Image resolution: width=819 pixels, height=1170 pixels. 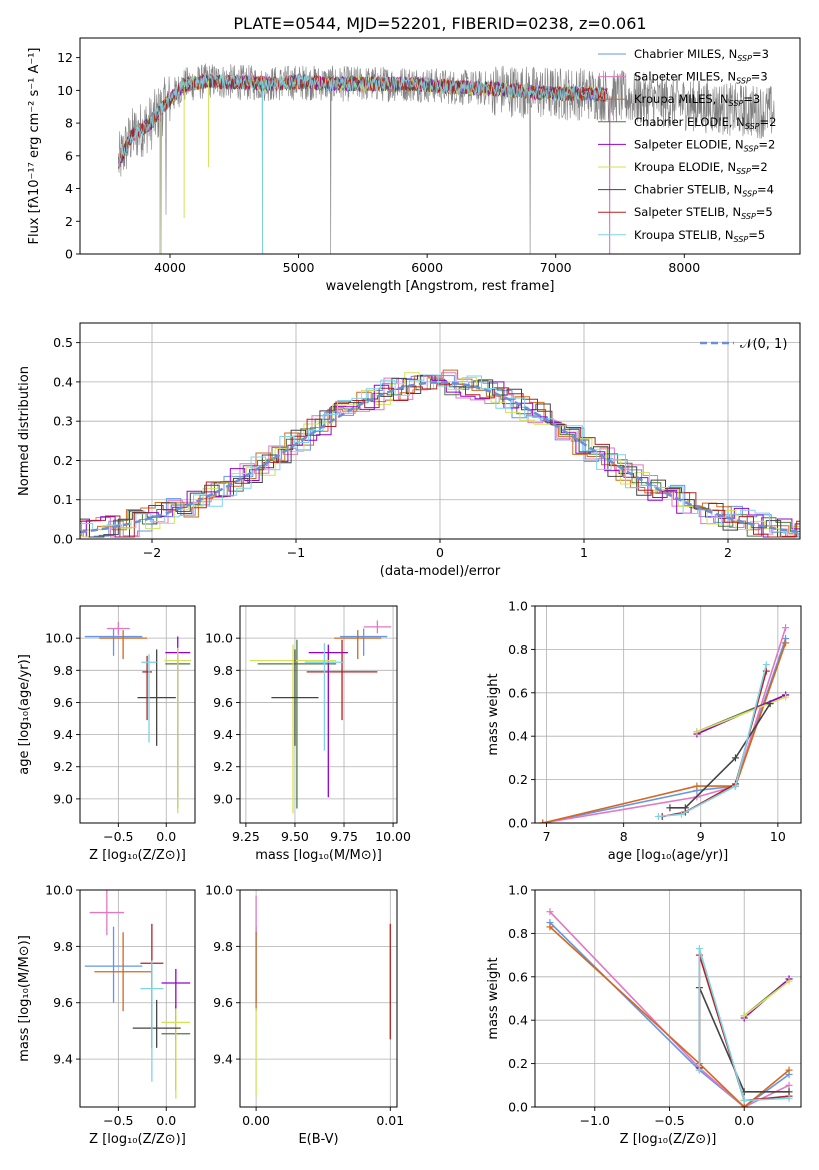 I want to click on x-tick-label: 1, so click(x=584, y=552).